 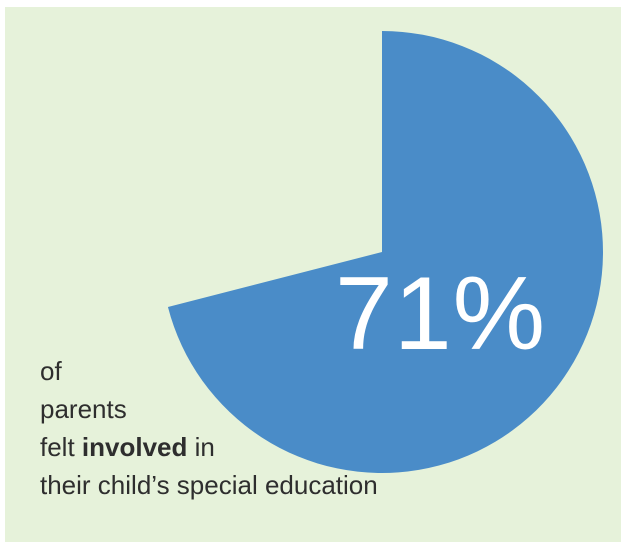 I want to click on caption-involved: involved, so click(x=134, y=447).